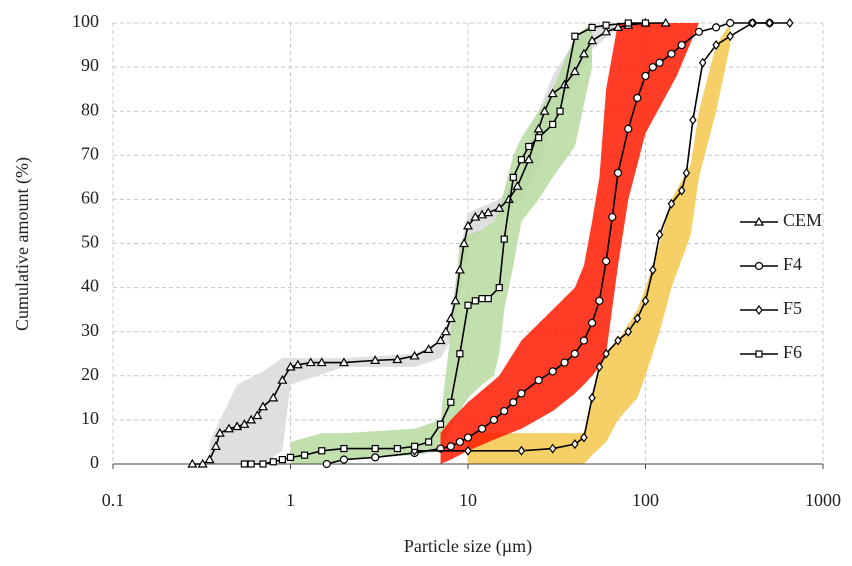 Image resolution: width=852 pixels, height=566 pixels. I want to click on x-tick-label: 1, so click(290, 500).